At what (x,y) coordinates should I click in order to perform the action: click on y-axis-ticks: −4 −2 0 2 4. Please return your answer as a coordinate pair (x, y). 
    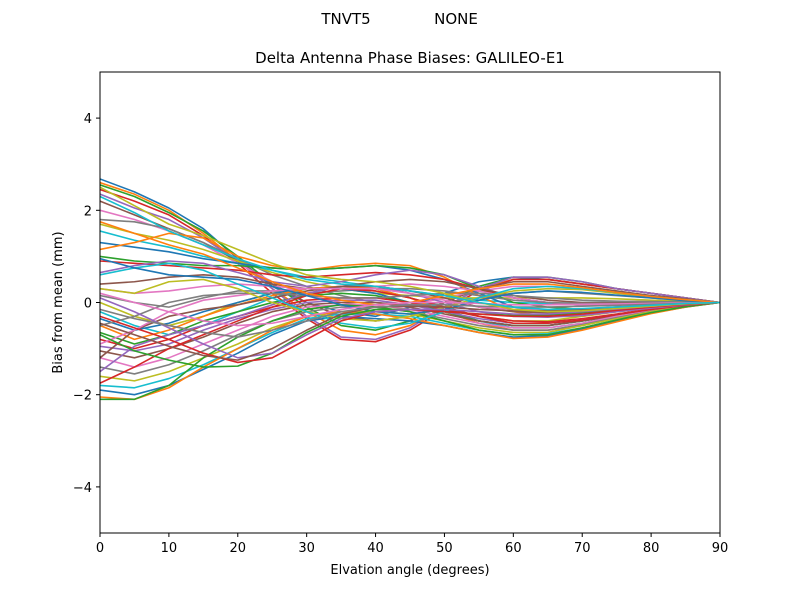
    Looking at the image, I should click on (86, 304).